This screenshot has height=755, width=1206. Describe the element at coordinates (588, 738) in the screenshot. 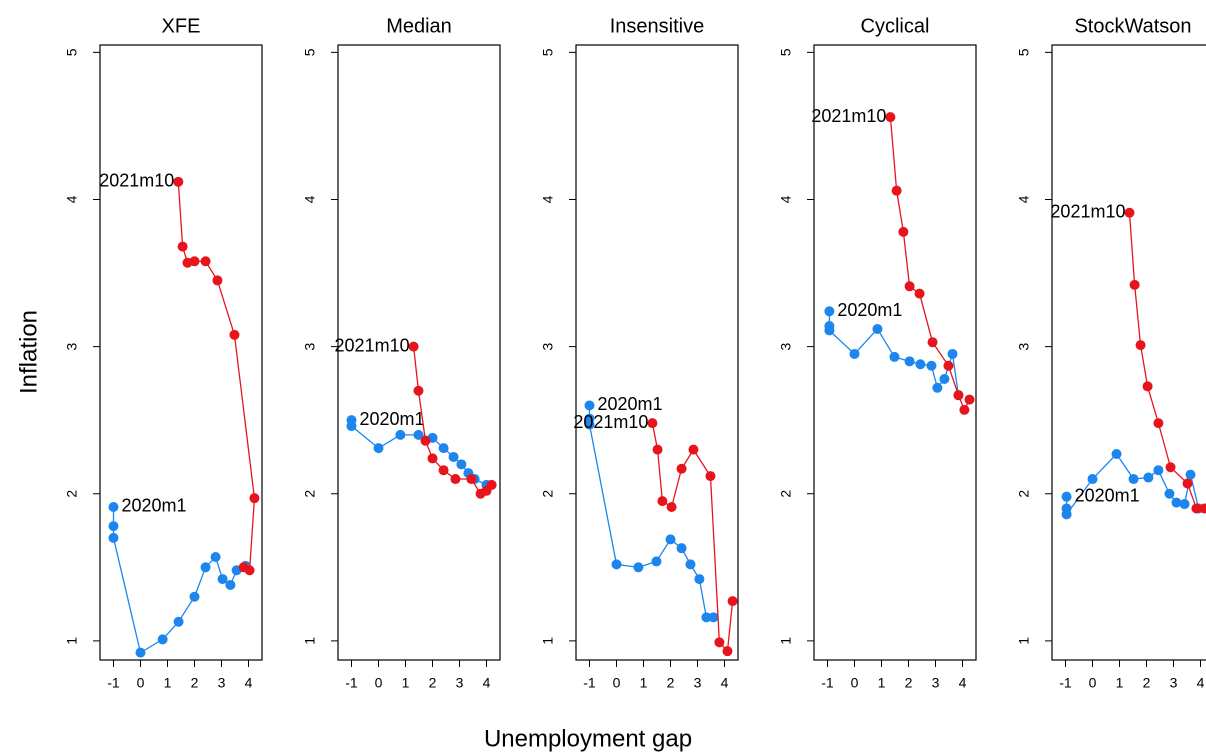

I see `x-axis-label: Unemployment gap` at that location.